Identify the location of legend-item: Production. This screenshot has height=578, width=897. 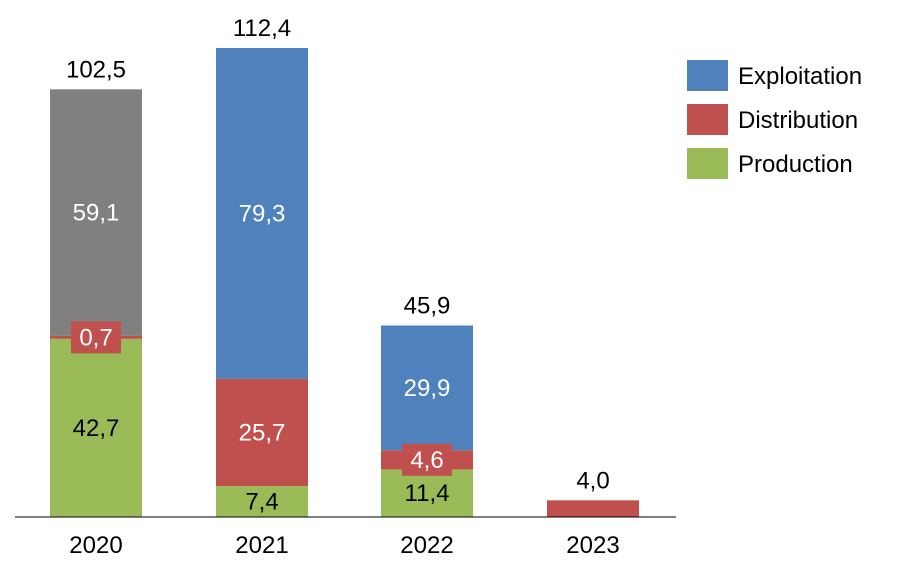
(770, 163).